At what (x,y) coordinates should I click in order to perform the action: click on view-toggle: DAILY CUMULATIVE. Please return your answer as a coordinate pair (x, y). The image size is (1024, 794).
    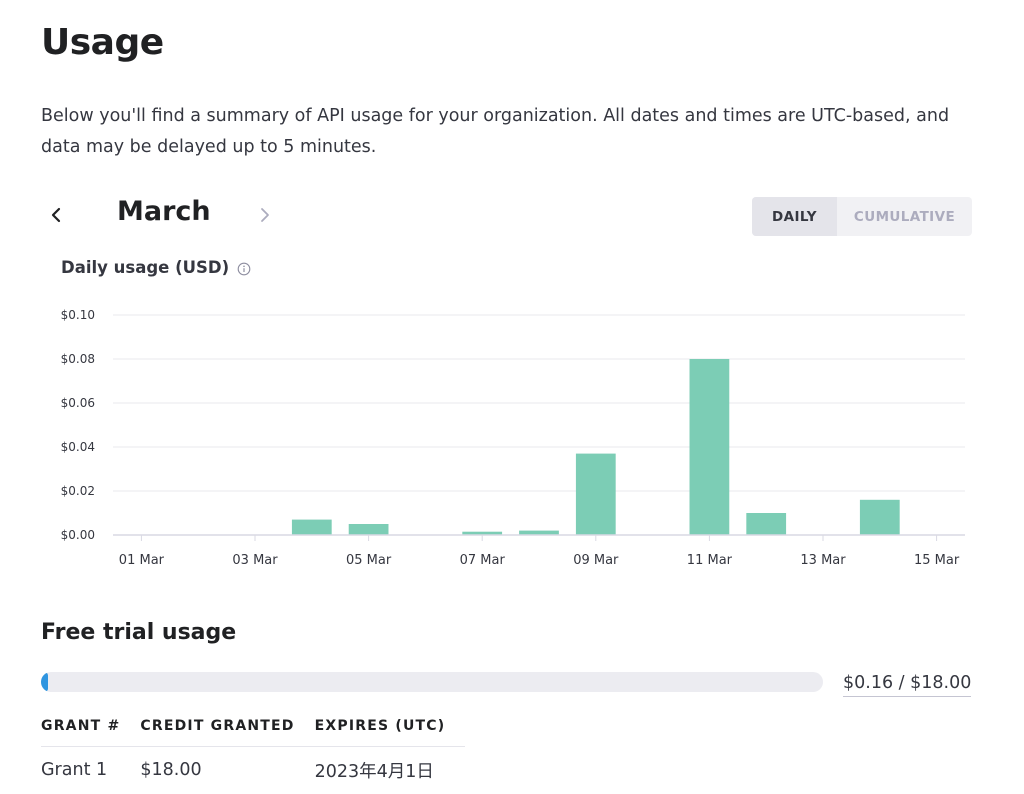
    Looking at the image, I should click on (862, 216).